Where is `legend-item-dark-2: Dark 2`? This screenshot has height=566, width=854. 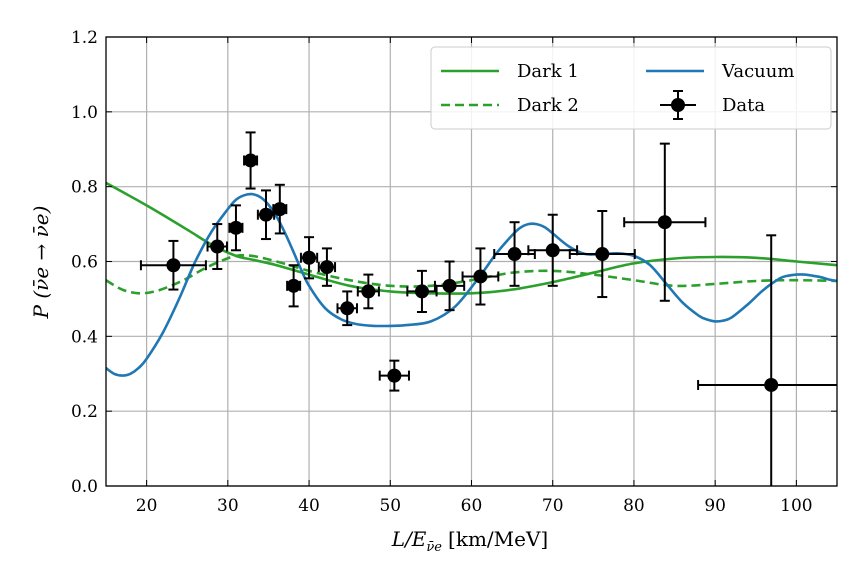 legend-item-dark-2: Dark 2 is located at coordinates (510, 105).